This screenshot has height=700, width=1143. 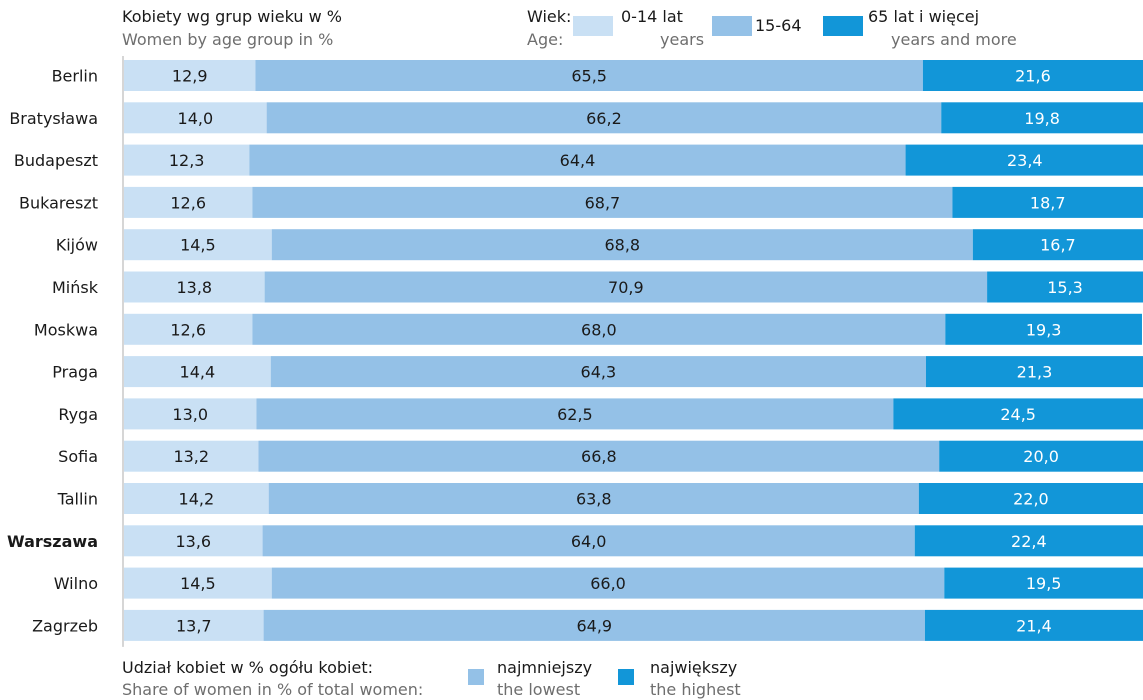 What do you see at coordinates (77, 499) in the screenshot?
I see `category-label: Tallin` at bounding box center [77, 499].